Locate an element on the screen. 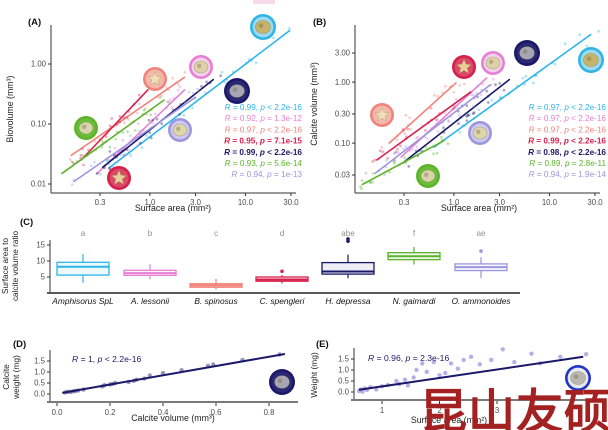 The height and width of the screenshot is (430, 608). lessonii-species-icon is located at coordinates (493, 63).